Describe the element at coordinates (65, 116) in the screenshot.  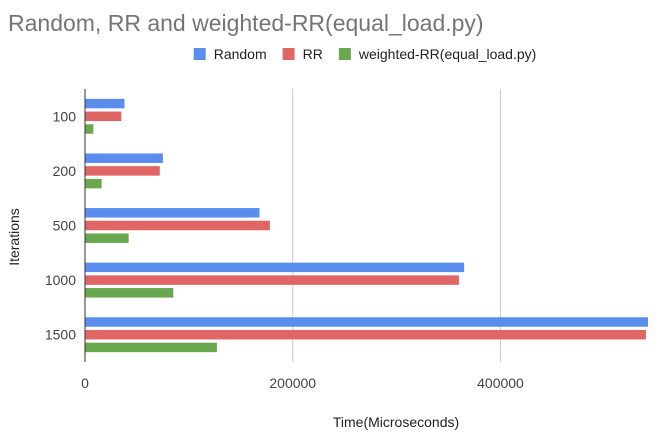
I see `y-tick-label-100: 100` at that location.